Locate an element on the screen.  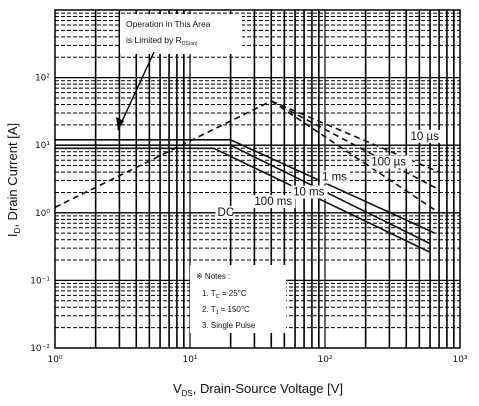
x-tick-label: 10⁰ is located at coordinates (54, 360).